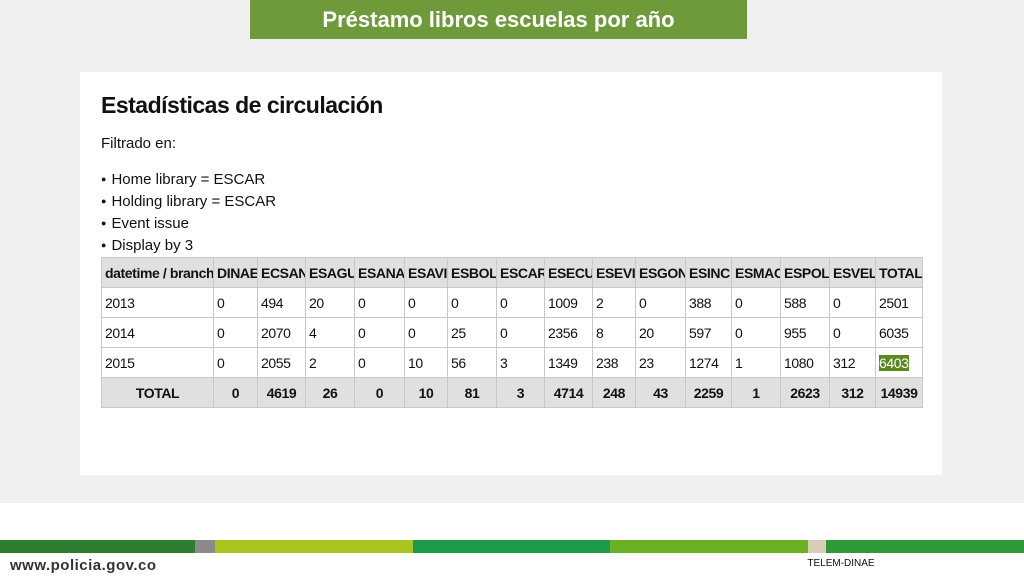  Describe the element at coordinates (188, 179) in the screenshot. I see `filter-item: Home library = ESCAR` at that location.